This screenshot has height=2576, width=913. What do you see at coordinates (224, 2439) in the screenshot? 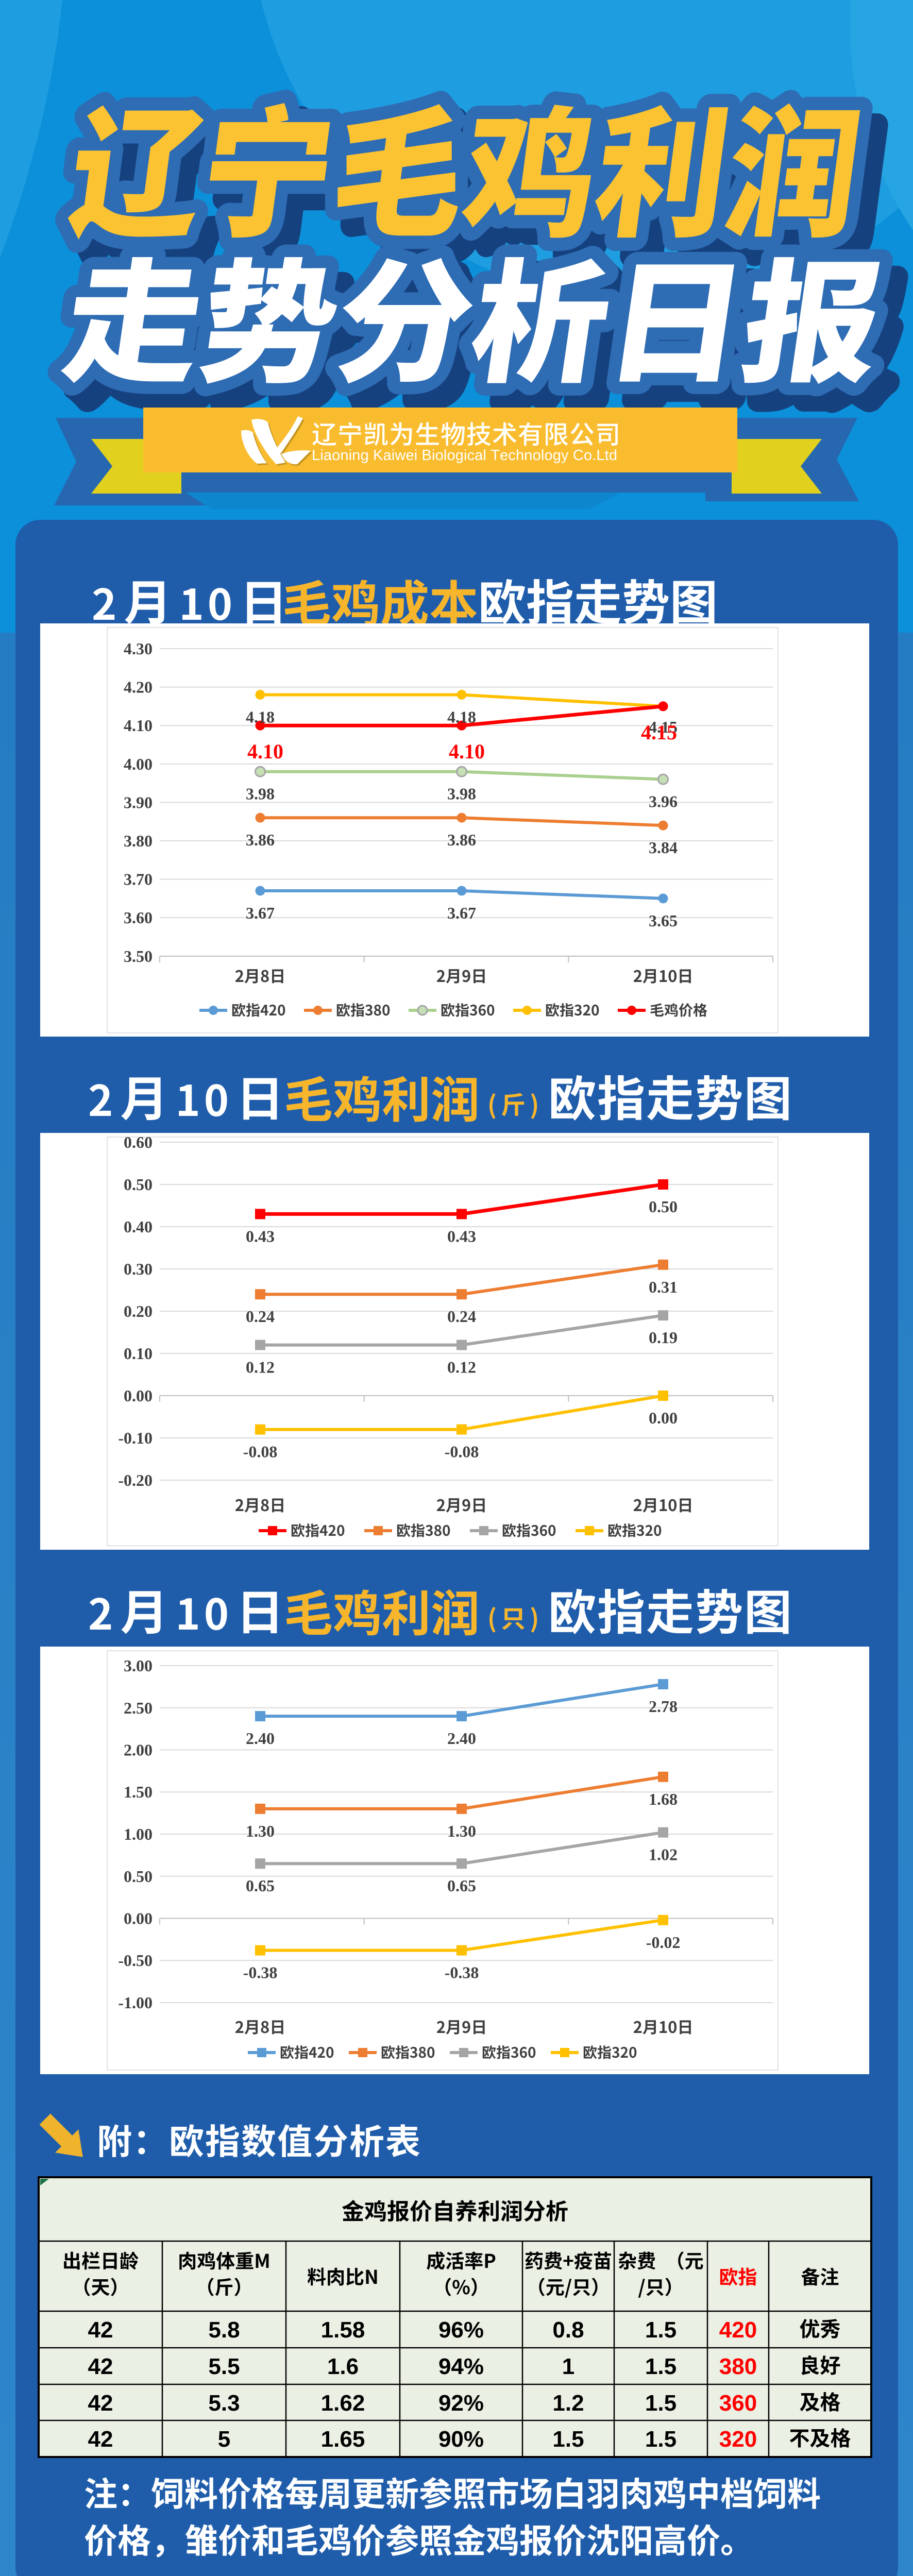
I see `svg-text: 5` at bounding box center [224, 2439].